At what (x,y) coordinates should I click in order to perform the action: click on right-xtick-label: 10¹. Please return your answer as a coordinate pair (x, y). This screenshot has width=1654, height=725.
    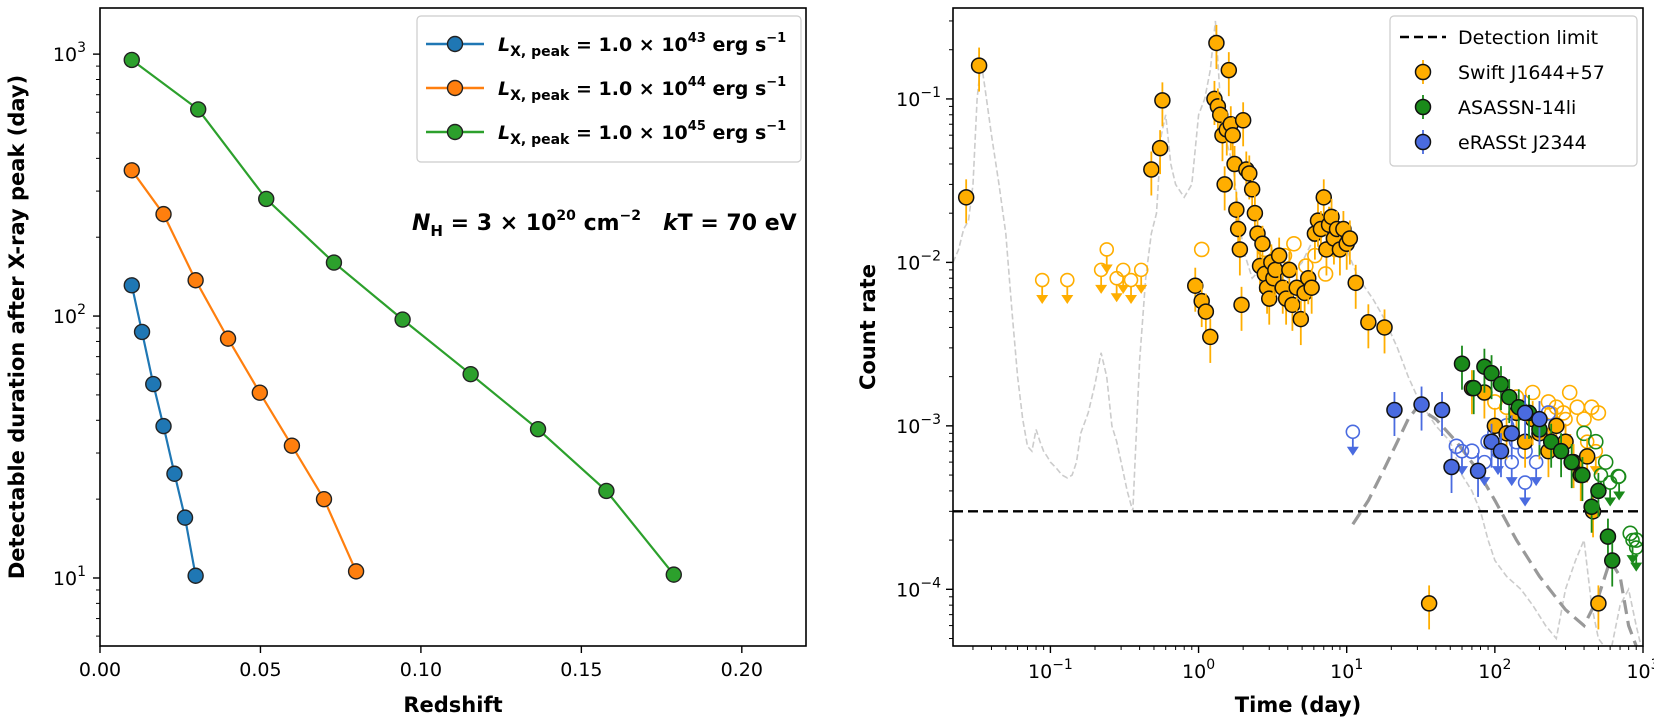
    Looking at the image, I should click on (1346, 670).